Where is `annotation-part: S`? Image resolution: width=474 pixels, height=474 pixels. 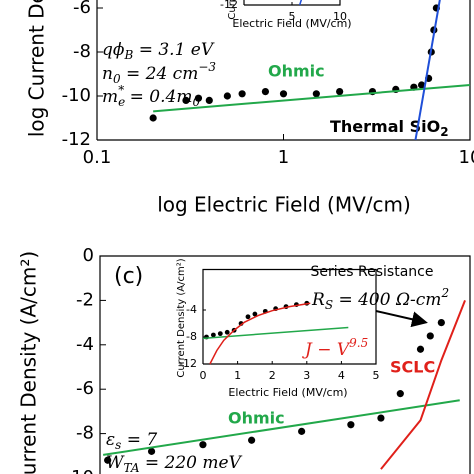
annotation-part: S is located at coordinates (329, 305).